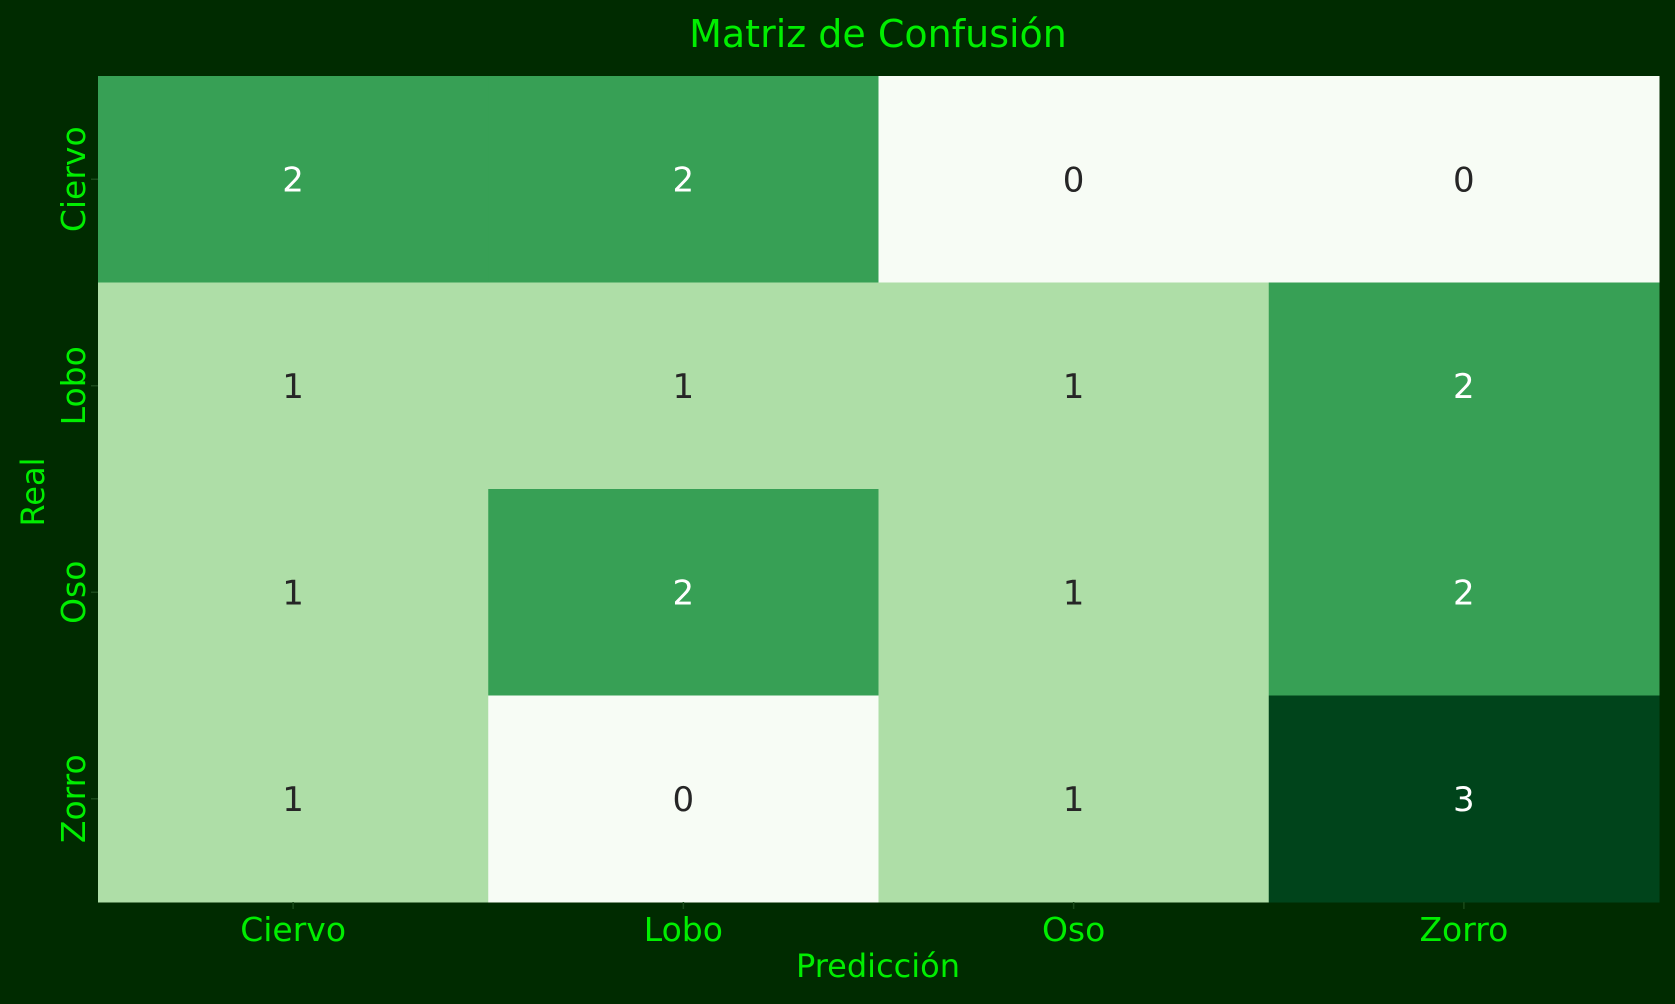 The image size is (1675, 1004). I want to click on heatmap-cell-oso-lobo, so click(683, 592).